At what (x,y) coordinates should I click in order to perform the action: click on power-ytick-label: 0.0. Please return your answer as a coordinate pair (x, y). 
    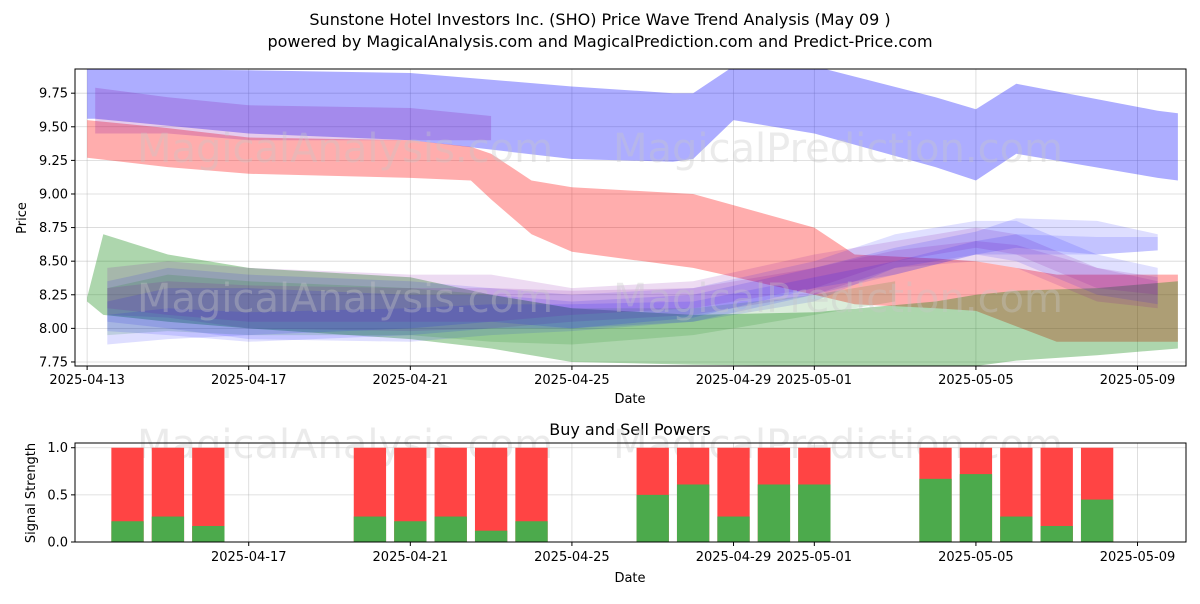
    Looking at the image, I should click on (57, 543).